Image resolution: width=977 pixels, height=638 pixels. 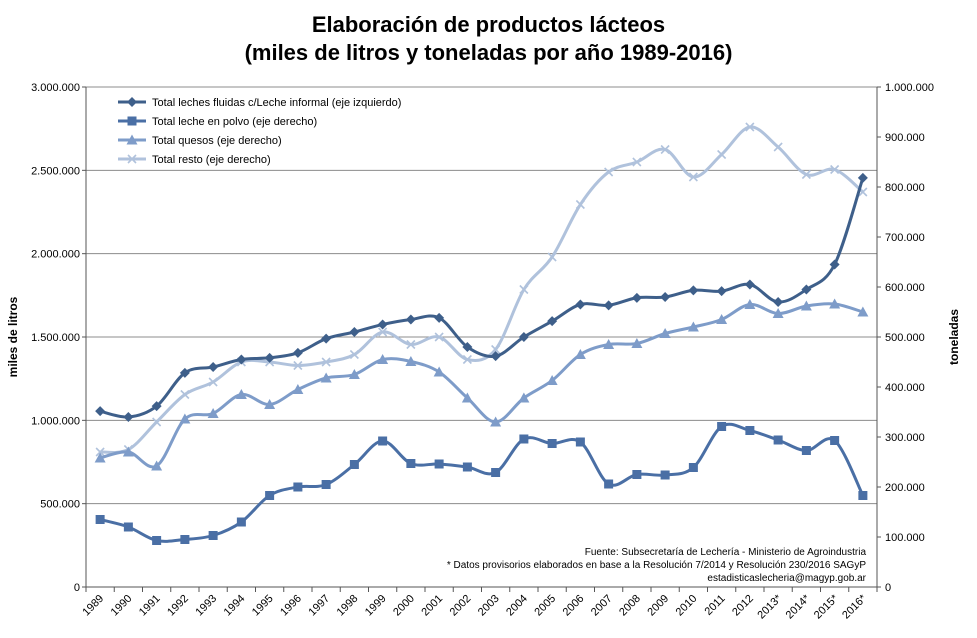 I want to click on right-tick-label: 300.000, so click(x=905, y=438).